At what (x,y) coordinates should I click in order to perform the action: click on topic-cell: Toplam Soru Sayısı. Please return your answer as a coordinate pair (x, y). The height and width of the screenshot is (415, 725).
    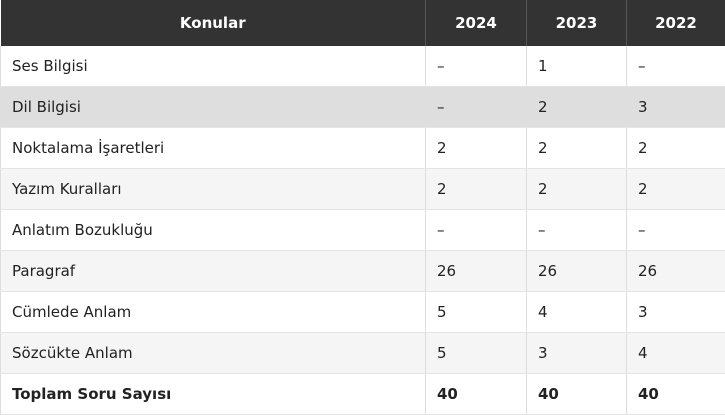
    Looking at the image, I should click on (213, 394).